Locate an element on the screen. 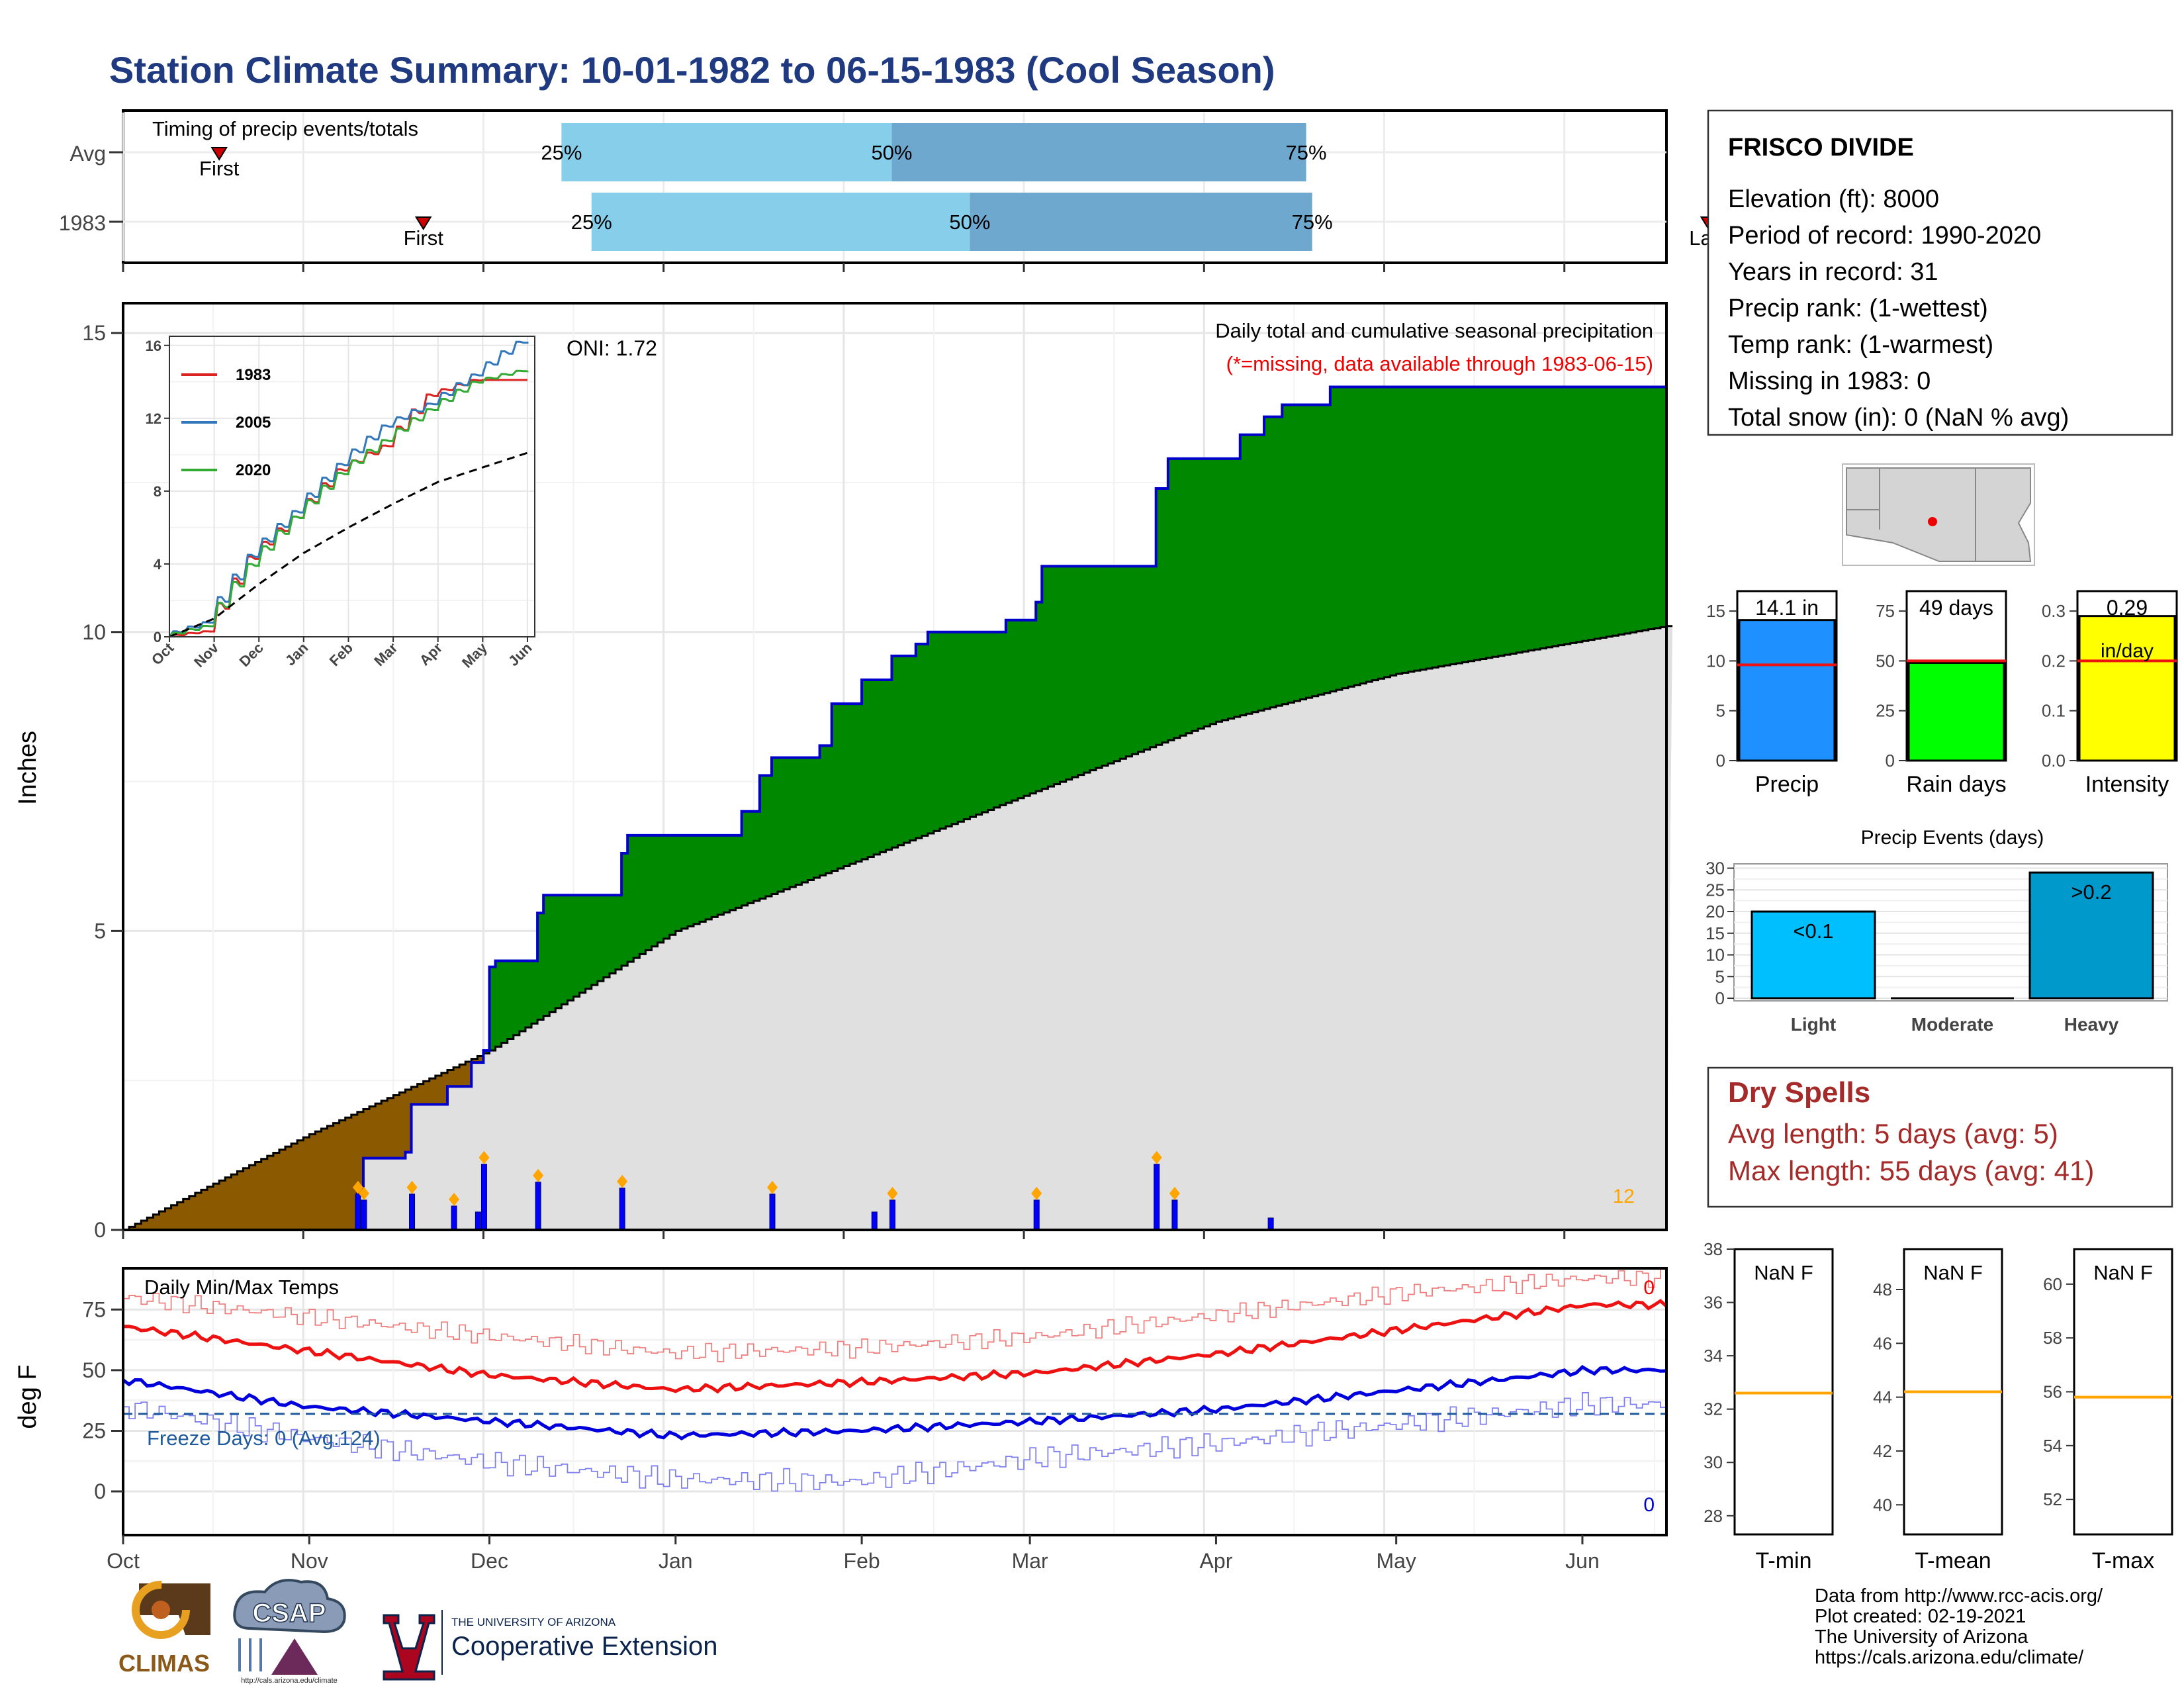 The image size is (2184, 1688). events-y-tick-label: 0 is located at coordinates (1720, 998).